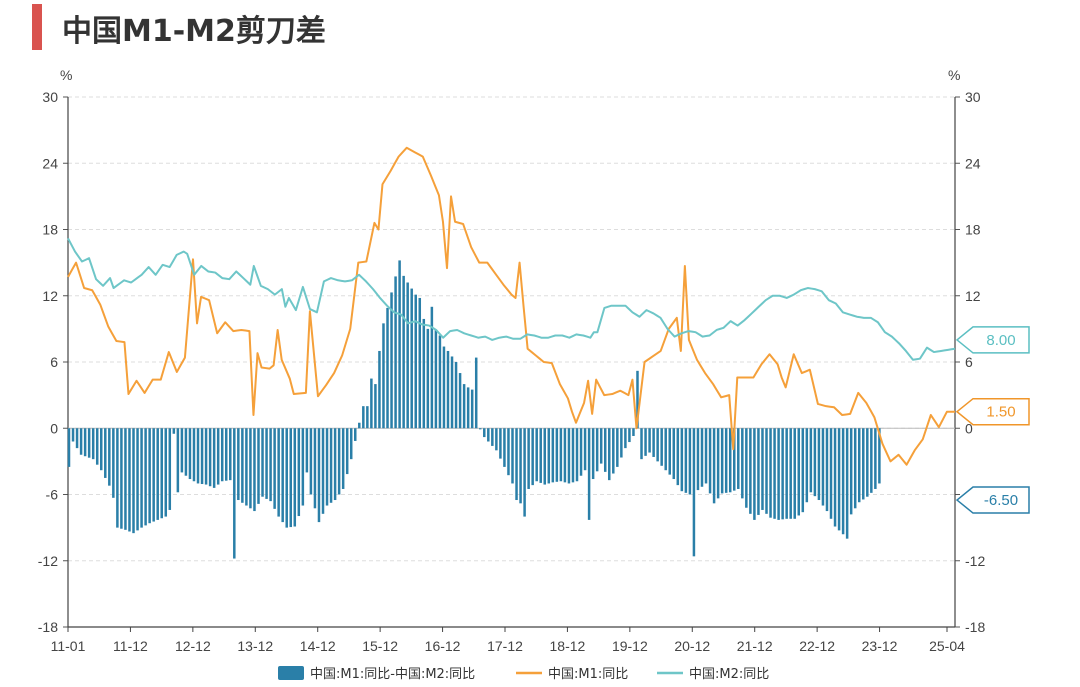  I want to click on y-tick-label-right: 6, so click(969, 362).